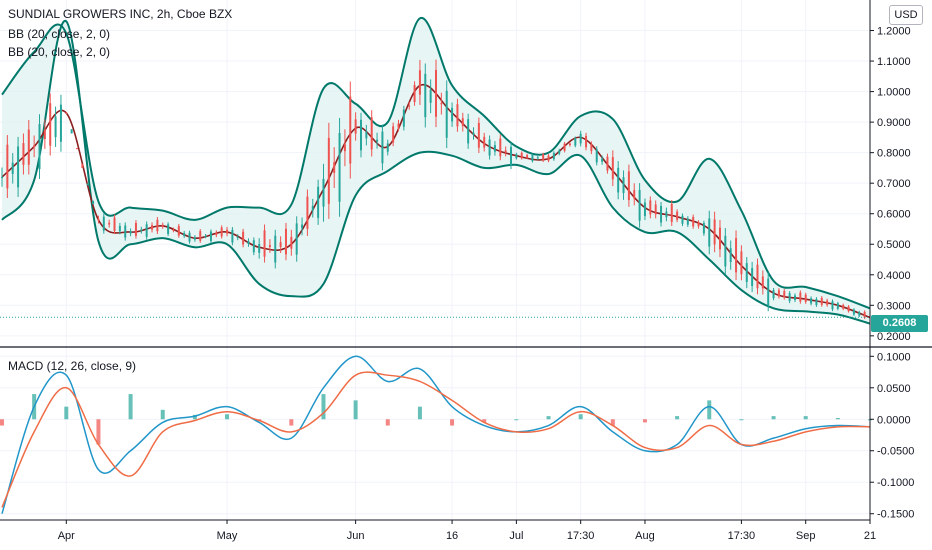  I want to click on bb-legend-1: BB (20, close, 2, 0), so click(59, 34).